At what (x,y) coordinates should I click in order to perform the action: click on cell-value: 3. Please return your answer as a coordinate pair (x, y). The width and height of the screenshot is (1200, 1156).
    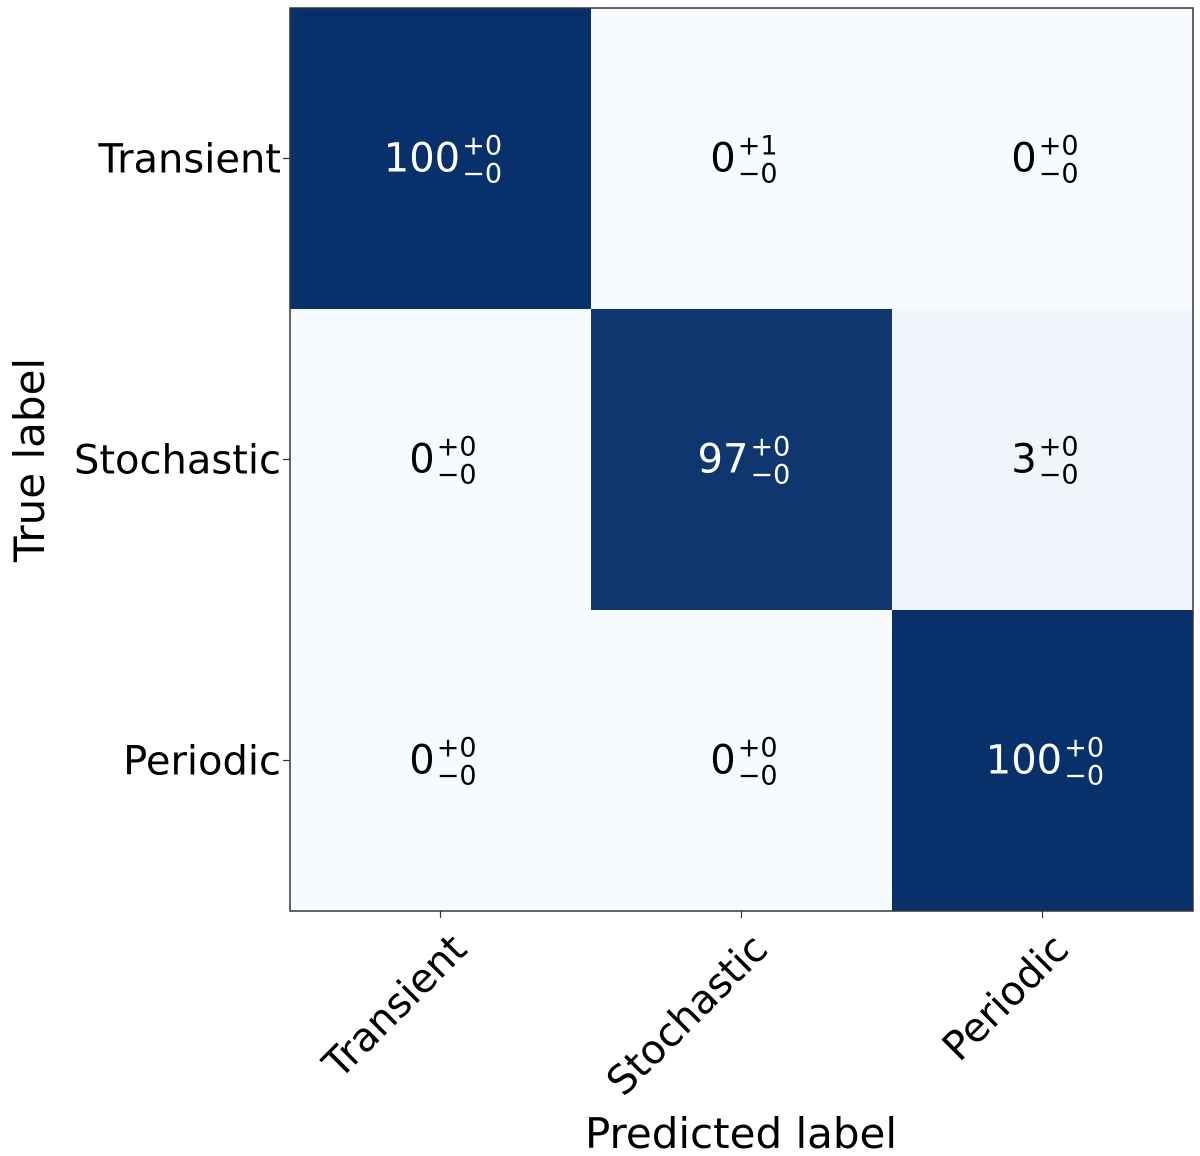
    Looking at the image, I should click on (1023, 460).